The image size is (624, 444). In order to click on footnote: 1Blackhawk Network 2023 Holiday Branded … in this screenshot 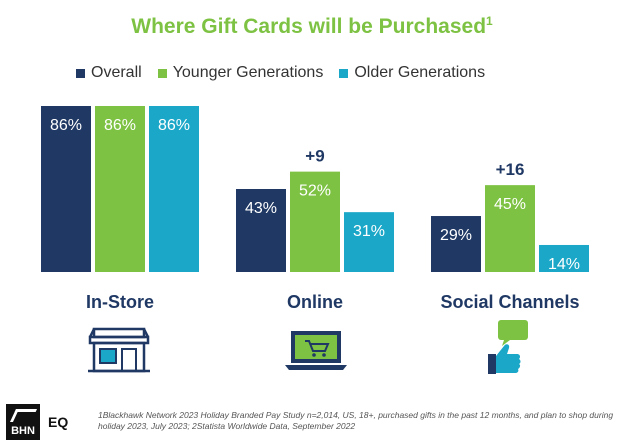, I will do `click(356, 420)`.